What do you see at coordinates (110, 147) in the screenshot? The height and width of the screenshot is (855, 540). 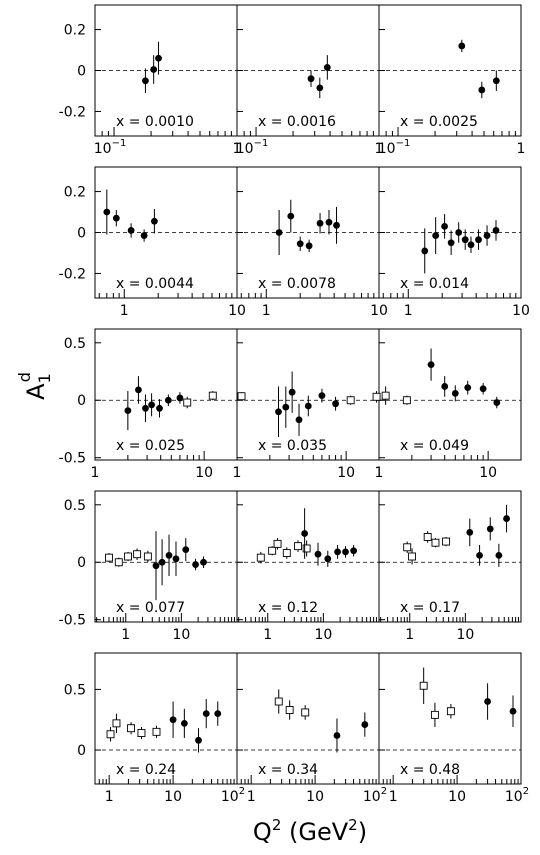 I see `x-tick-label: 10⁻¹` at bounding box center [110, 147].